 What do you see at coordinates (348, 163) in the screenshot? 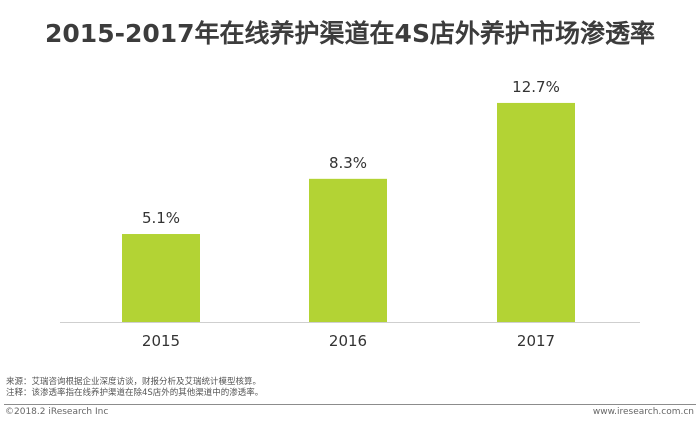
I see `data-label-2016: 8.3%` at bounding box center [348, 163].